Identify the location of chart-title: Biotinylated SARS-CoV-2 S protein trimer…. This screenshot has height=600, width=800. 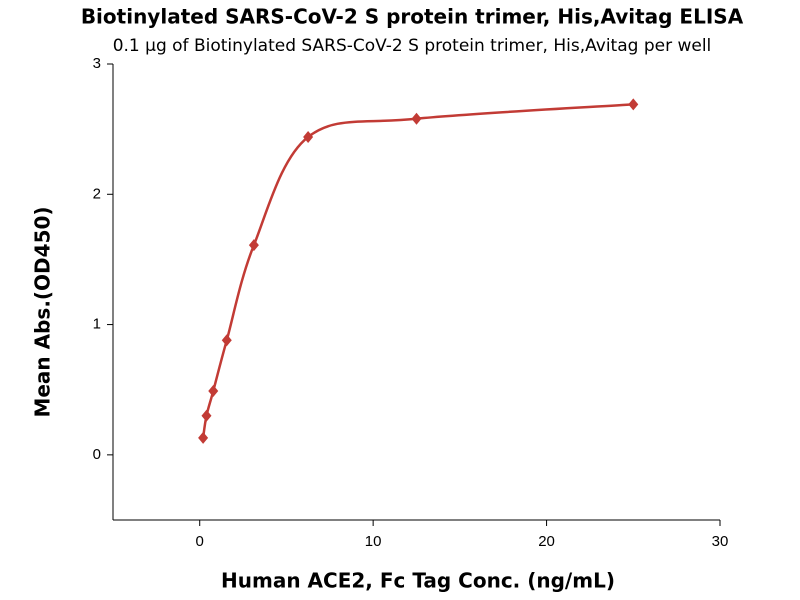
(412, 17).